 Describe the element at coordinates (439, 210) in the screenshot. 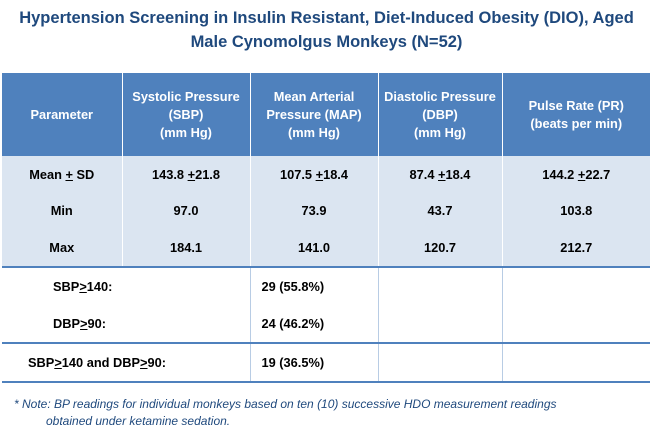

I see `cell-min-dbp: 43.7` at that location.